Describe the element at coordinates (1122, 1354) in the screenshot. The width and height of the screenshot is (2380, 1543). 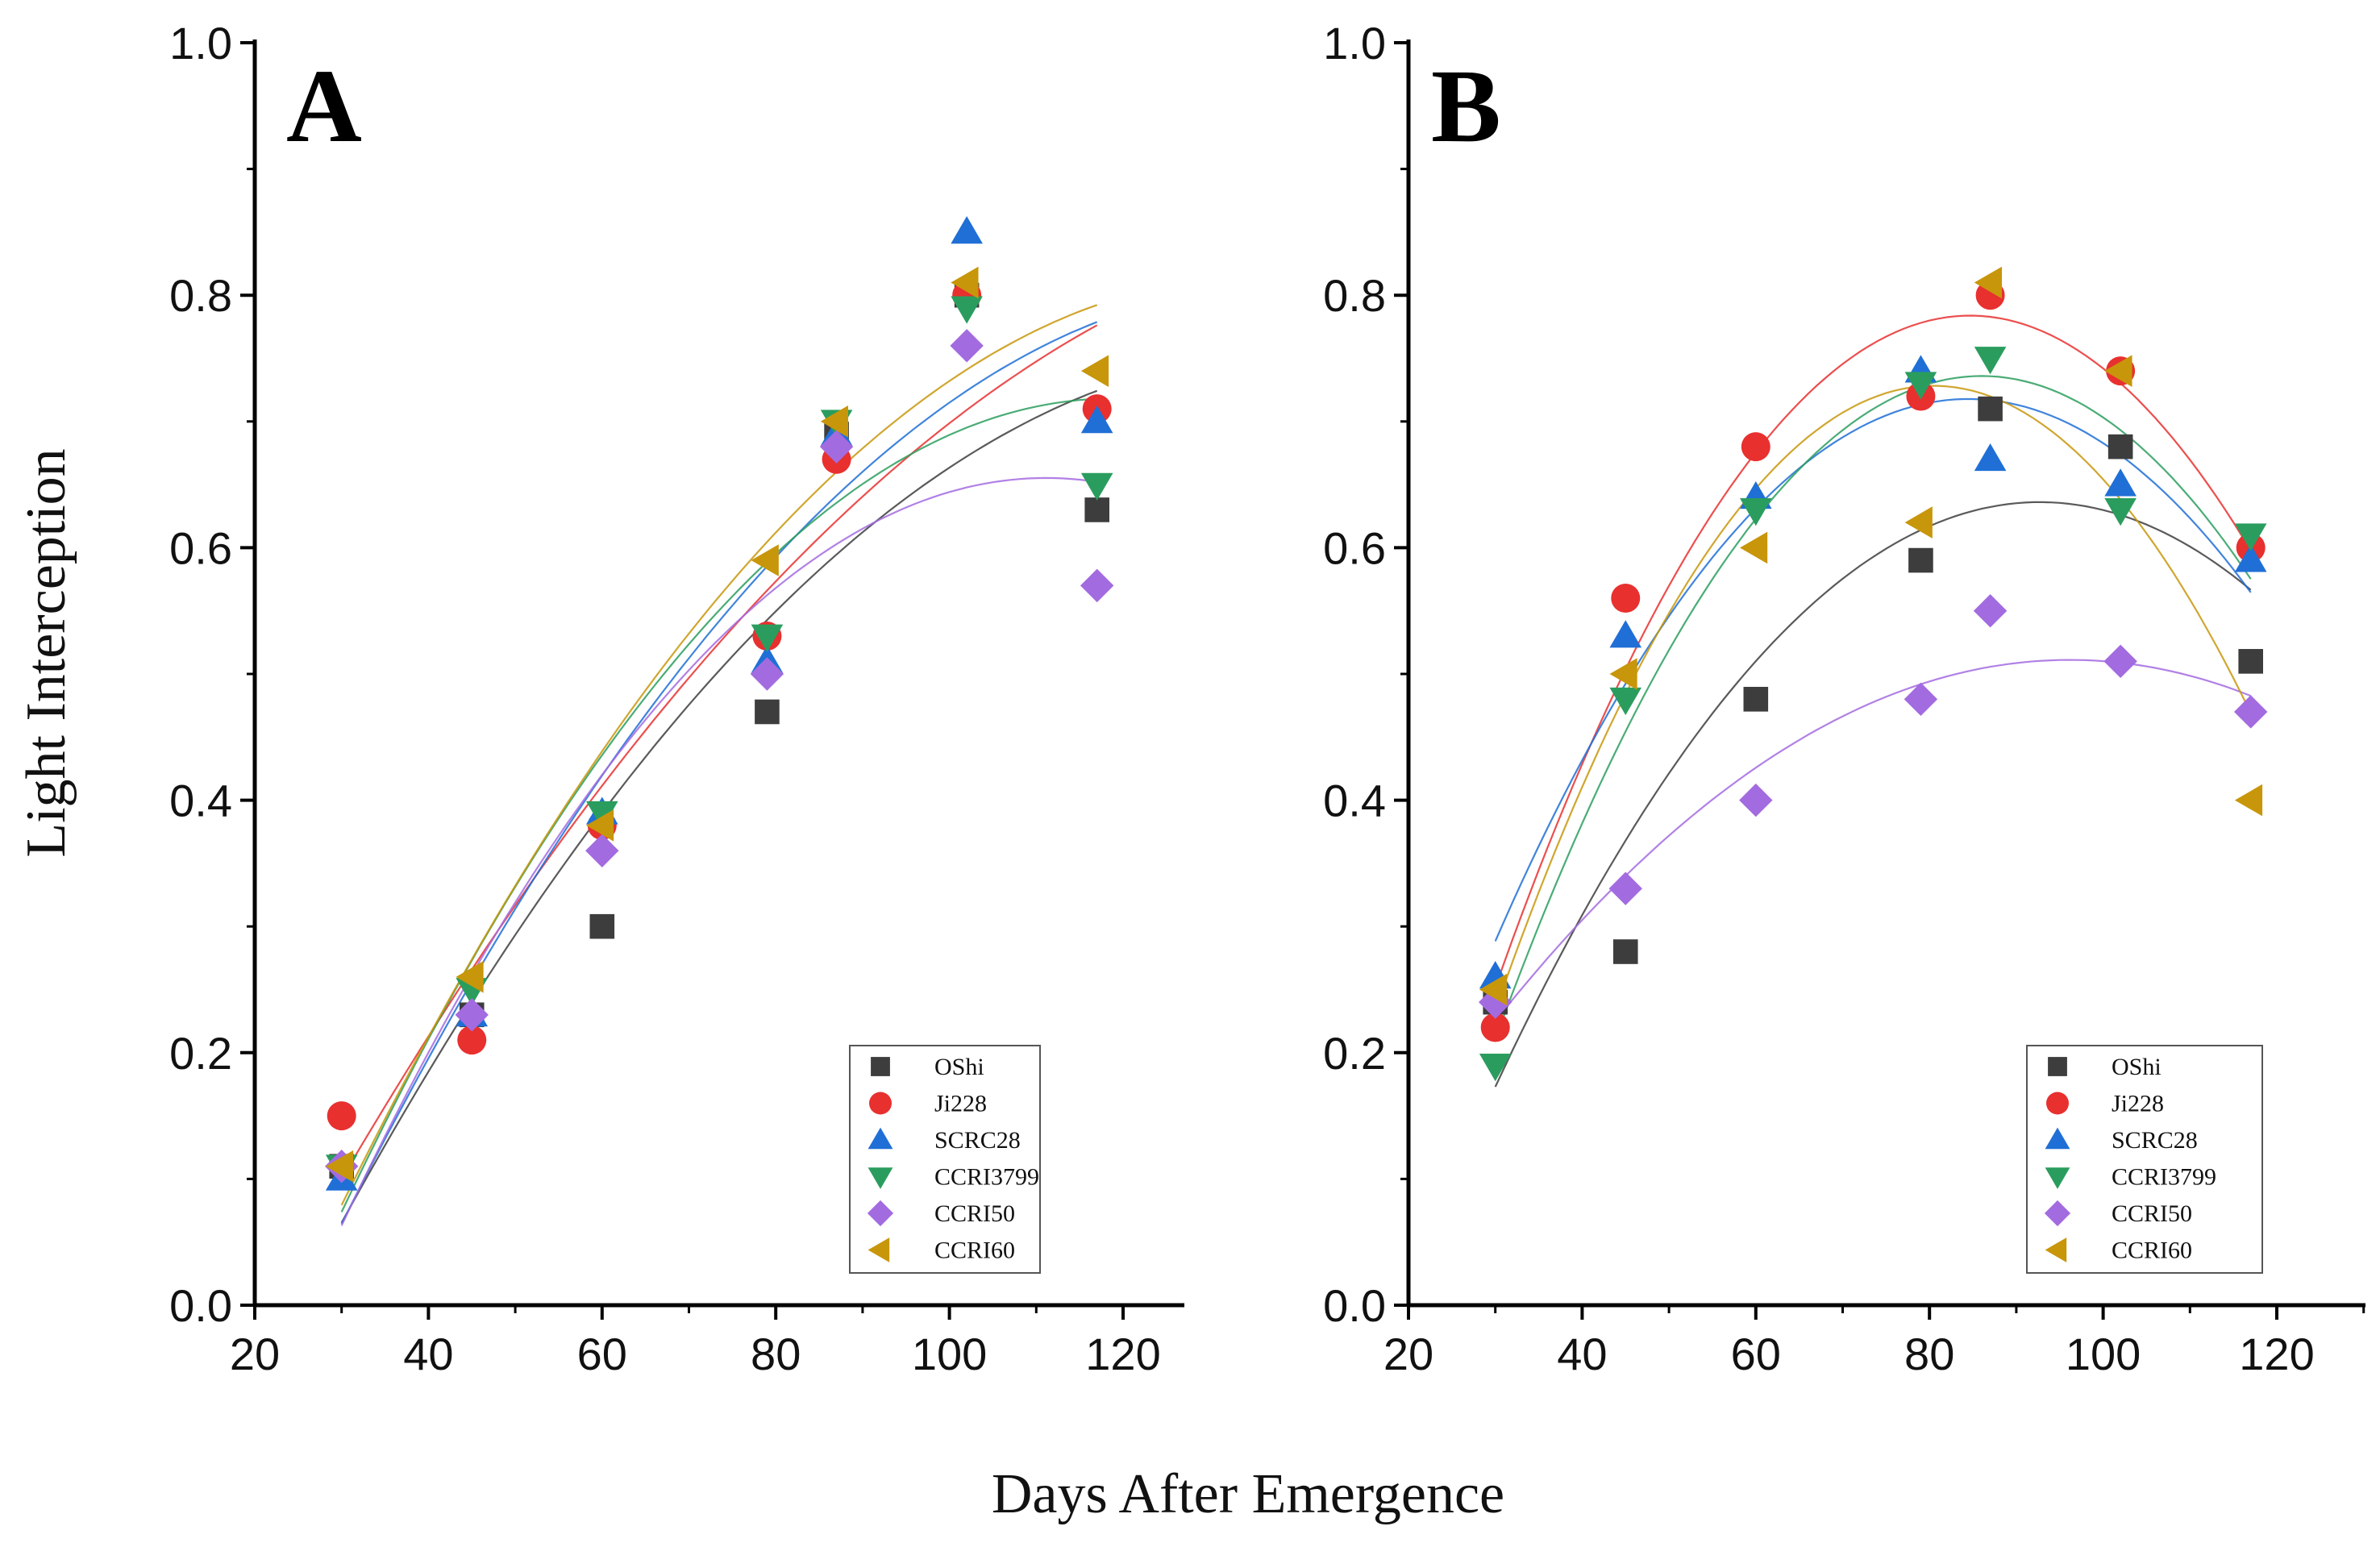
I see `x-tick-label: 120` at that location.